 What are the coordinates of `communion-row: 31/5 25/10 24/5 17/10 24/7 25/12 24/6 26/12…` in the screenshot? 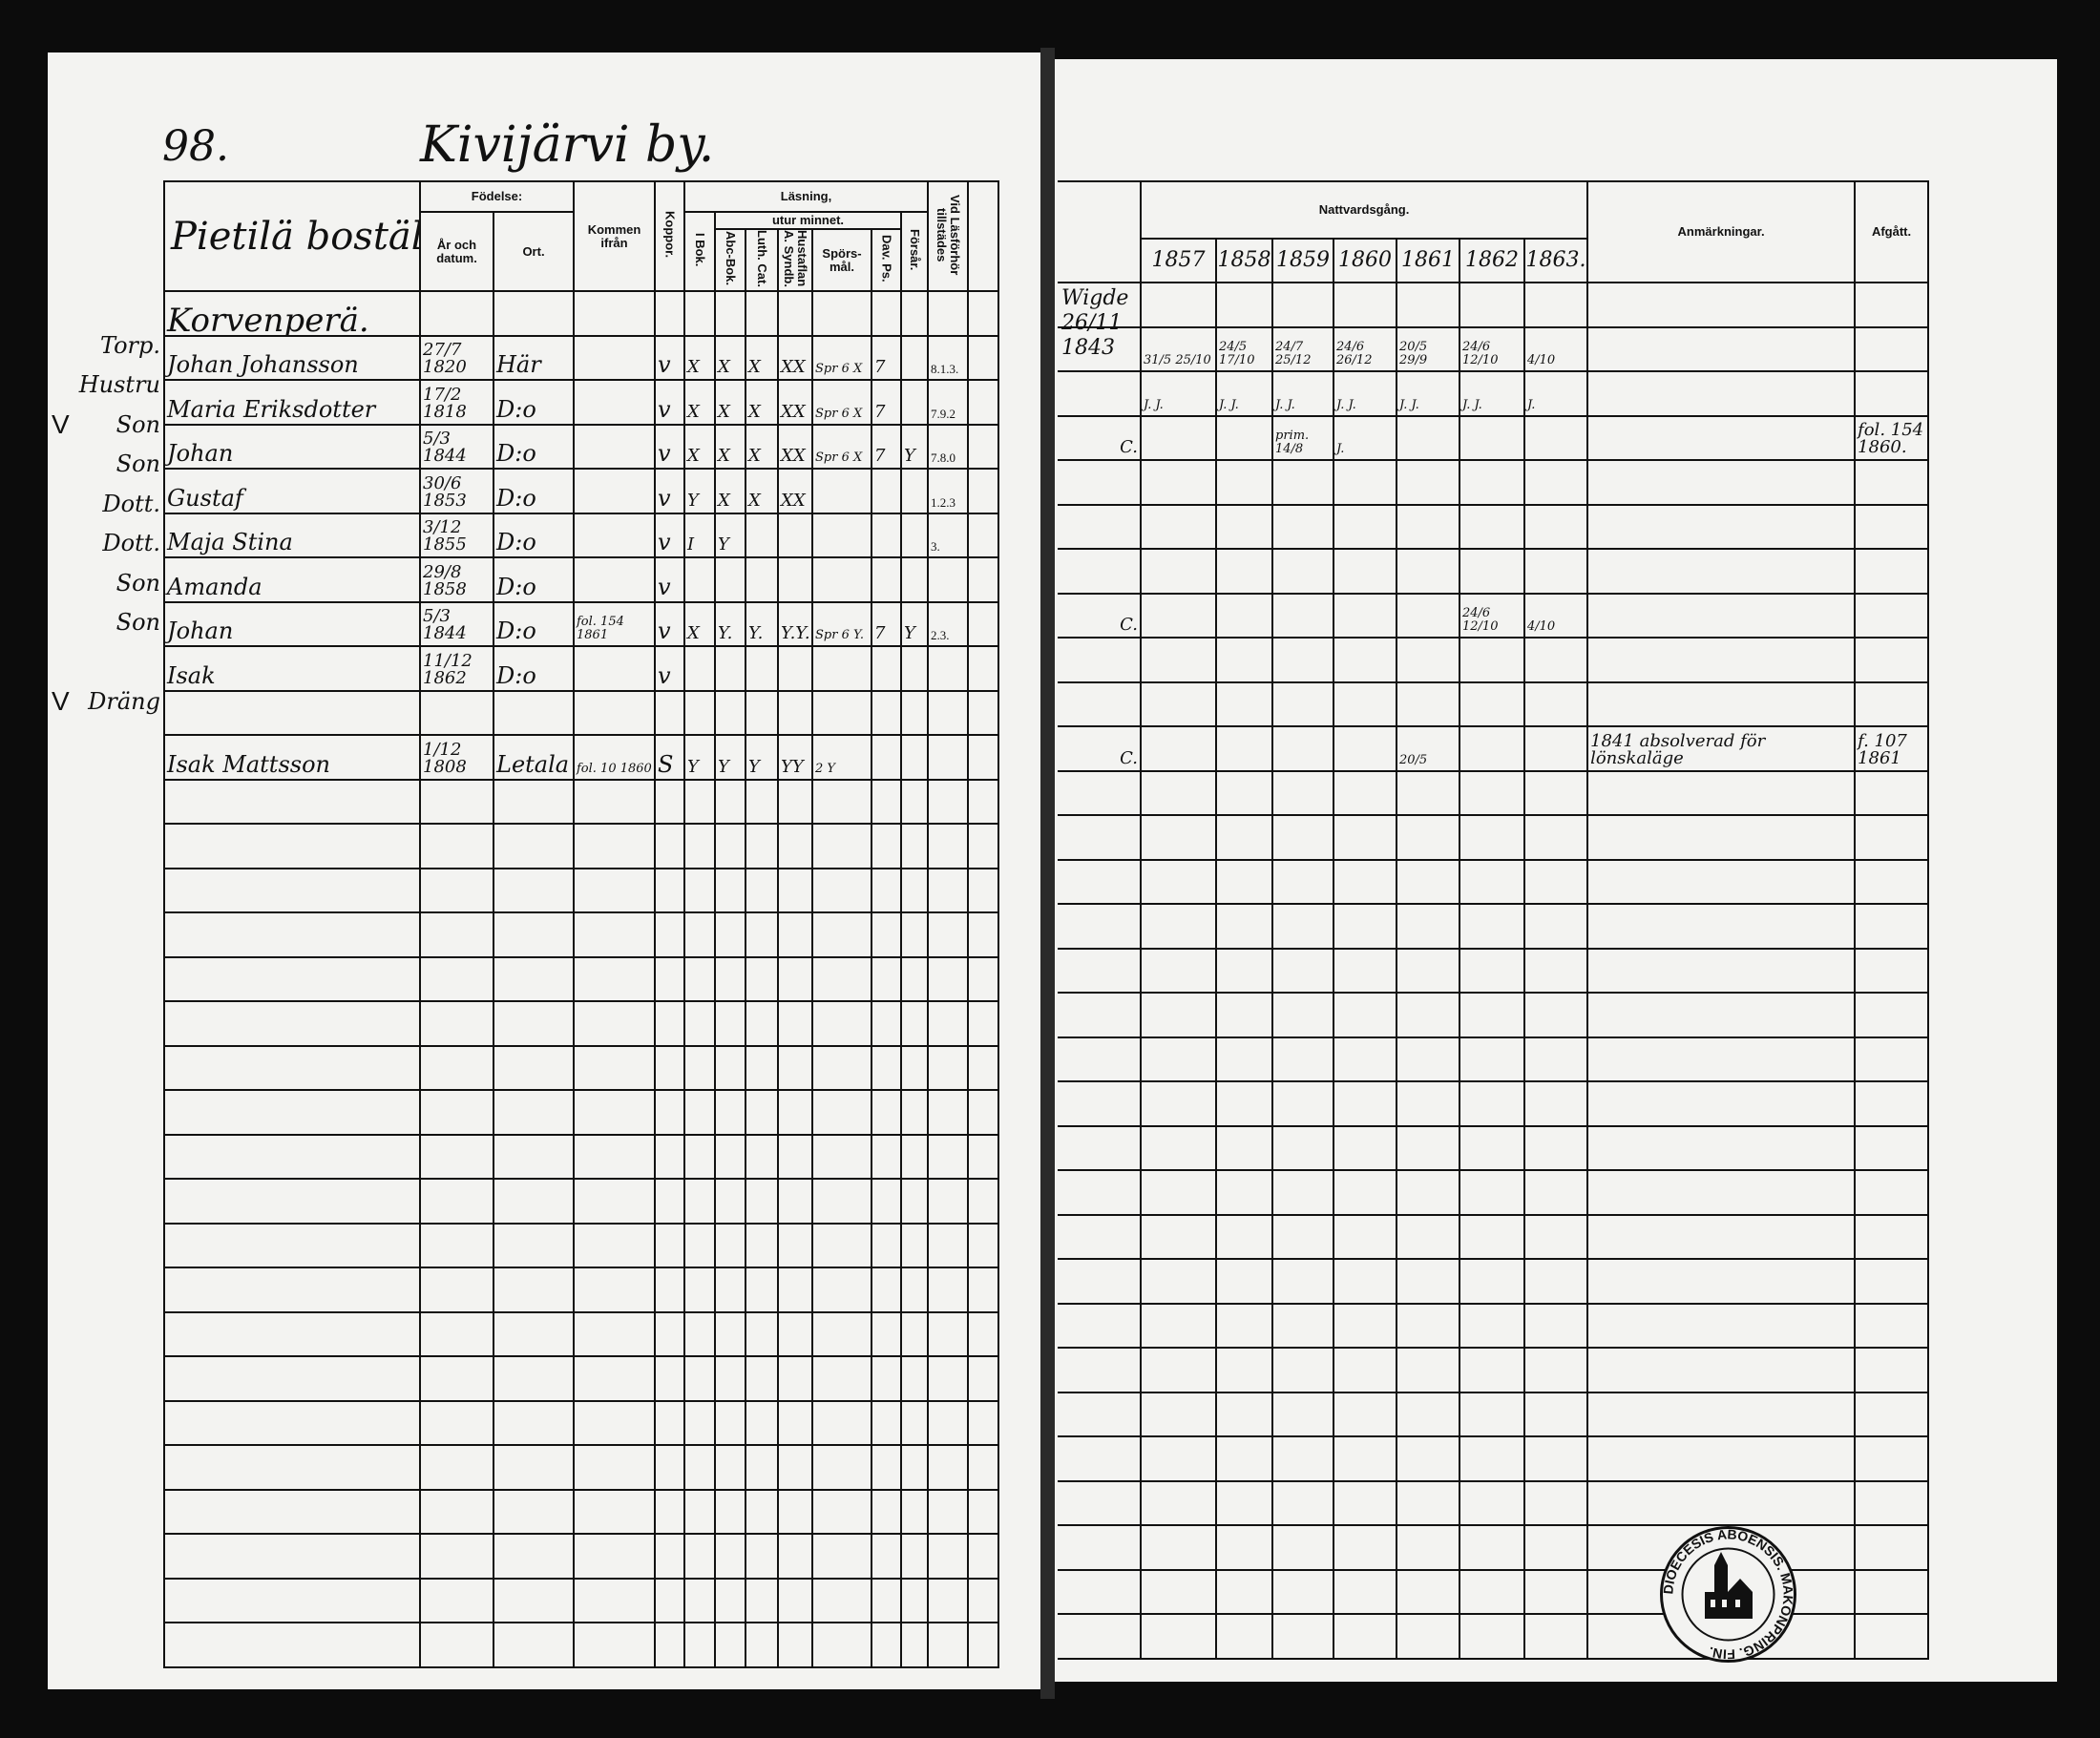 It's located at (1494, 349).